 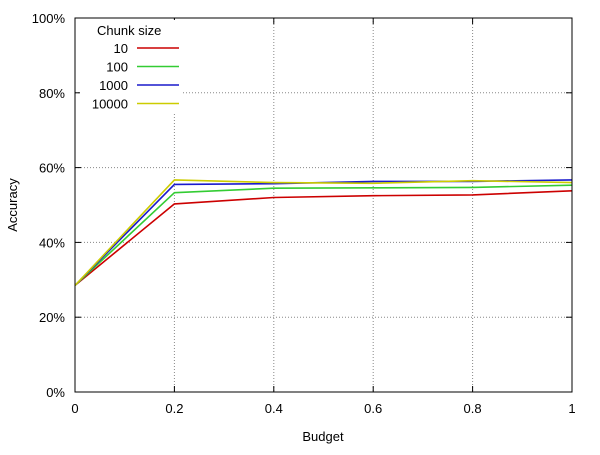 What do you see at coordinates (74, 408) in the screenshot?
I see `x-tick-label: 0` at bounding box center [74, 408].